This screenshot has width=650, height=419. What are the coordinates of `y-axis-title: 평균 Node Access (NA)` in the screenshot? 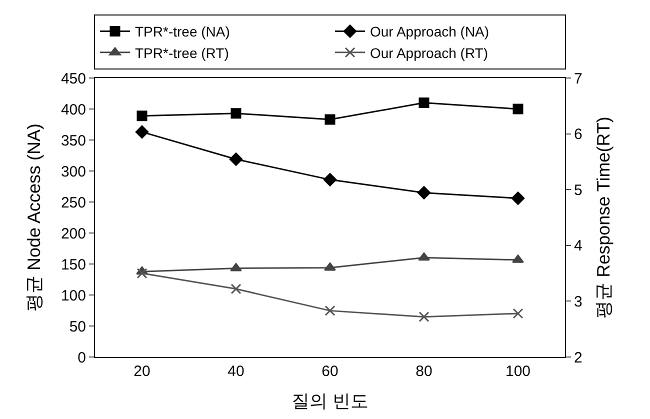 It's located at (34, 217).